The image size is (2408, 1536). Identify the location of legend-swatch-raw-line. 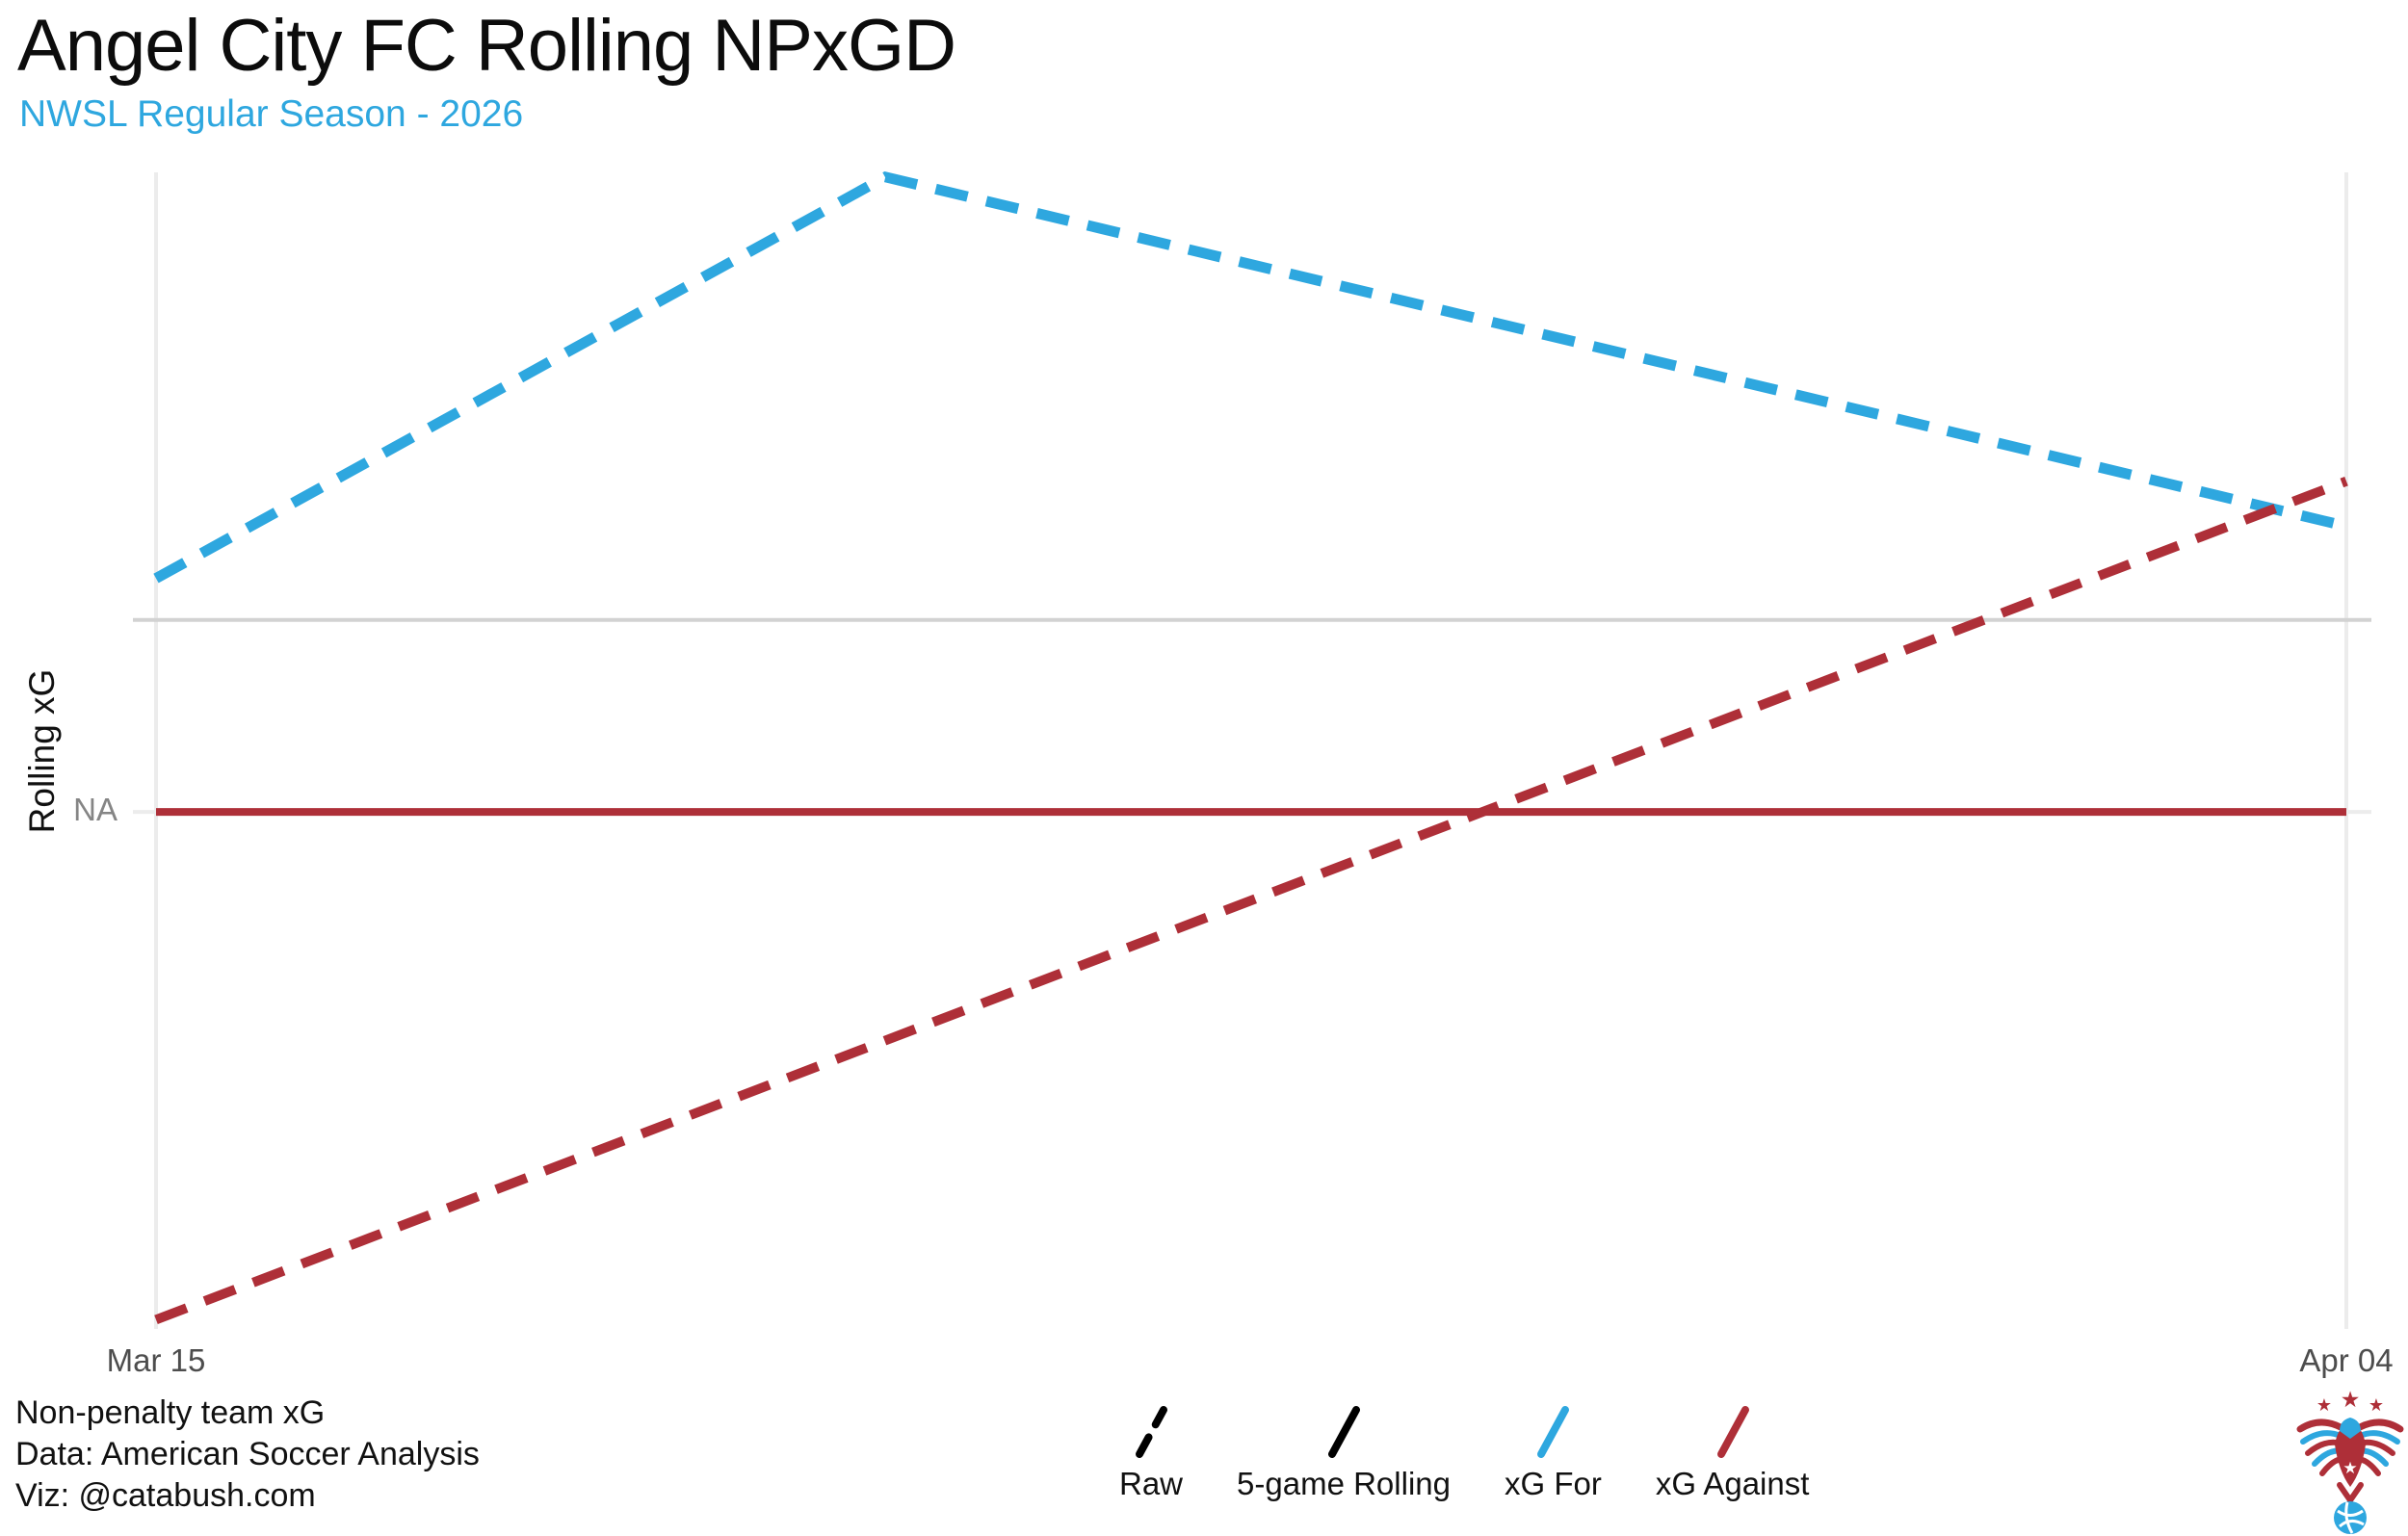
(1152, 1432).